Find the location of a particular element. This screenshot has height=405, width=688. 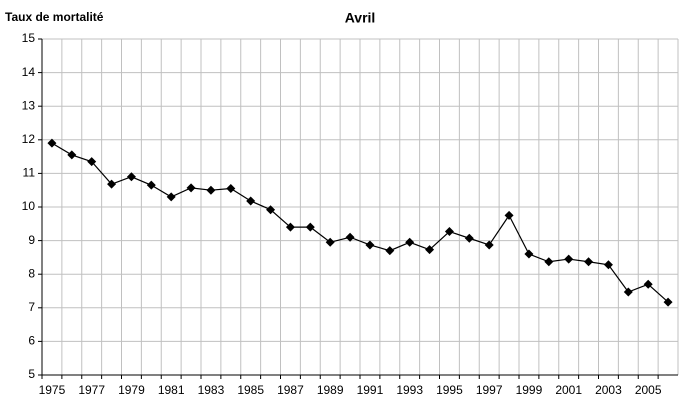

x-tick-label: 1977 is located at coordinates (91, 390).